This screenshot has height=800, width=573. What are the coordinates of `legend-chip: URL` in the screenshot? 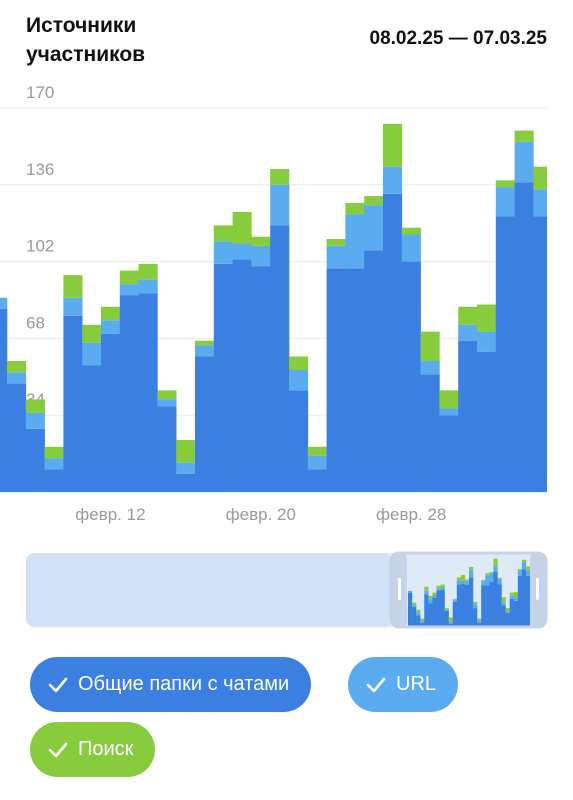 It's located at (403, 684).